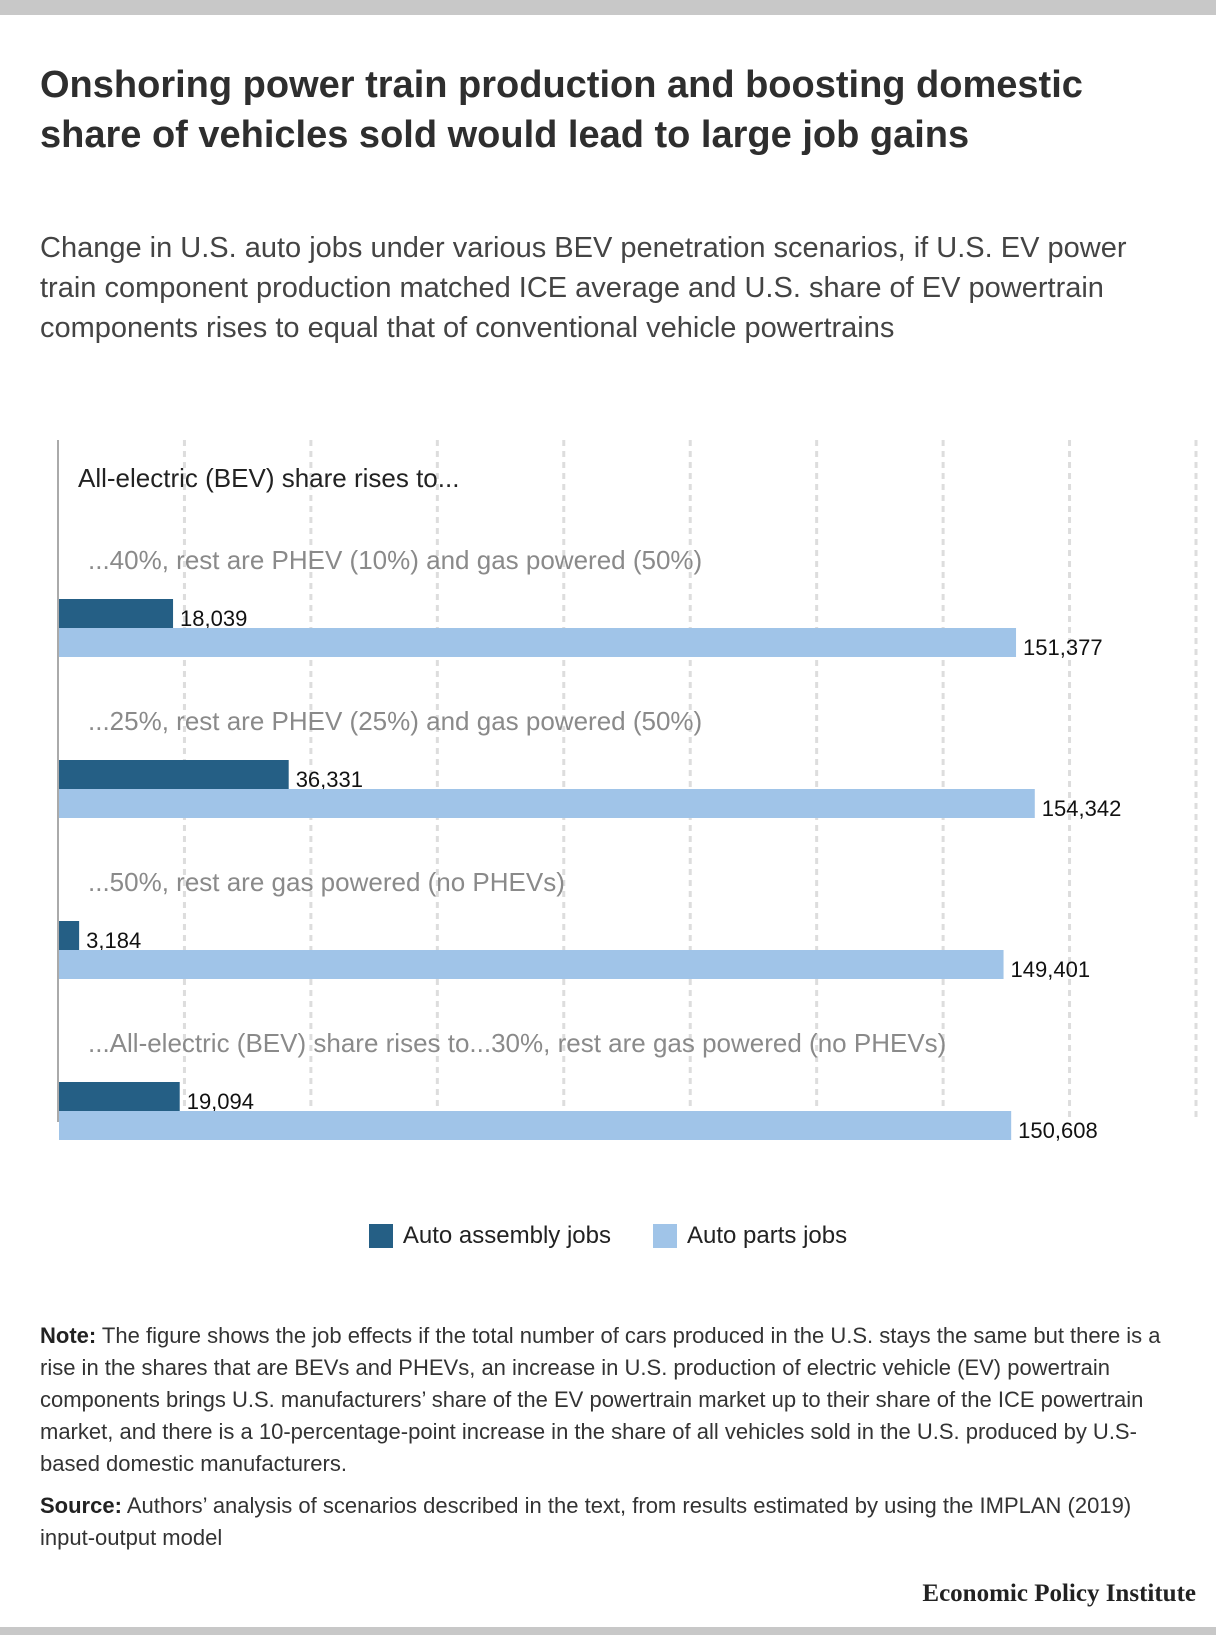 The image size is (1216, 1635). What do you see at coordinates (380, 1236) in the screenshot?
I see `legend-swatch-assembly` at bounding box center [380, 1236].